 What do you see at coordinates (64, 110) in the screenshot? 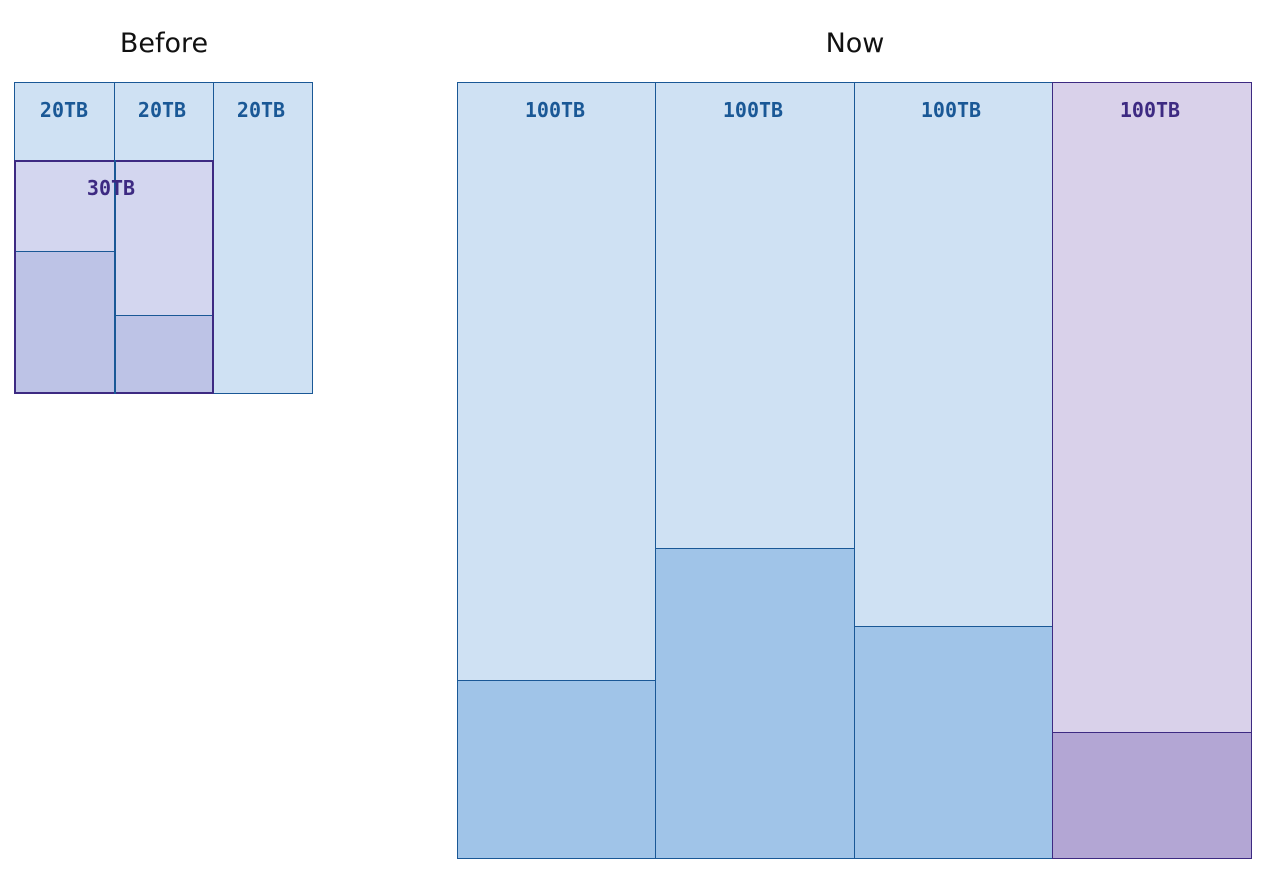
I see `before-disk-1-label: 20TB` at bounding box center [64, 110].